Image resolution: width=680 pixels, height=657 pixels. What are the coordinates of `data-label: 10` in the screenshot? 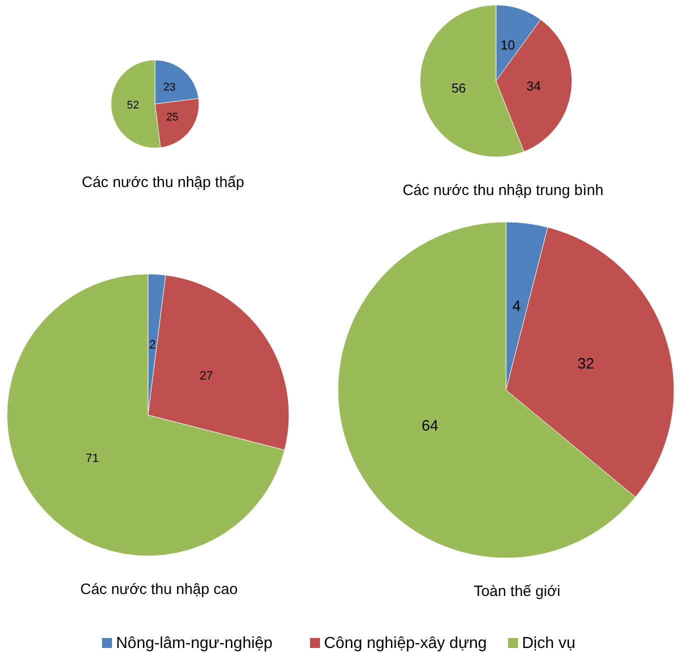 It's located at (507, 44).